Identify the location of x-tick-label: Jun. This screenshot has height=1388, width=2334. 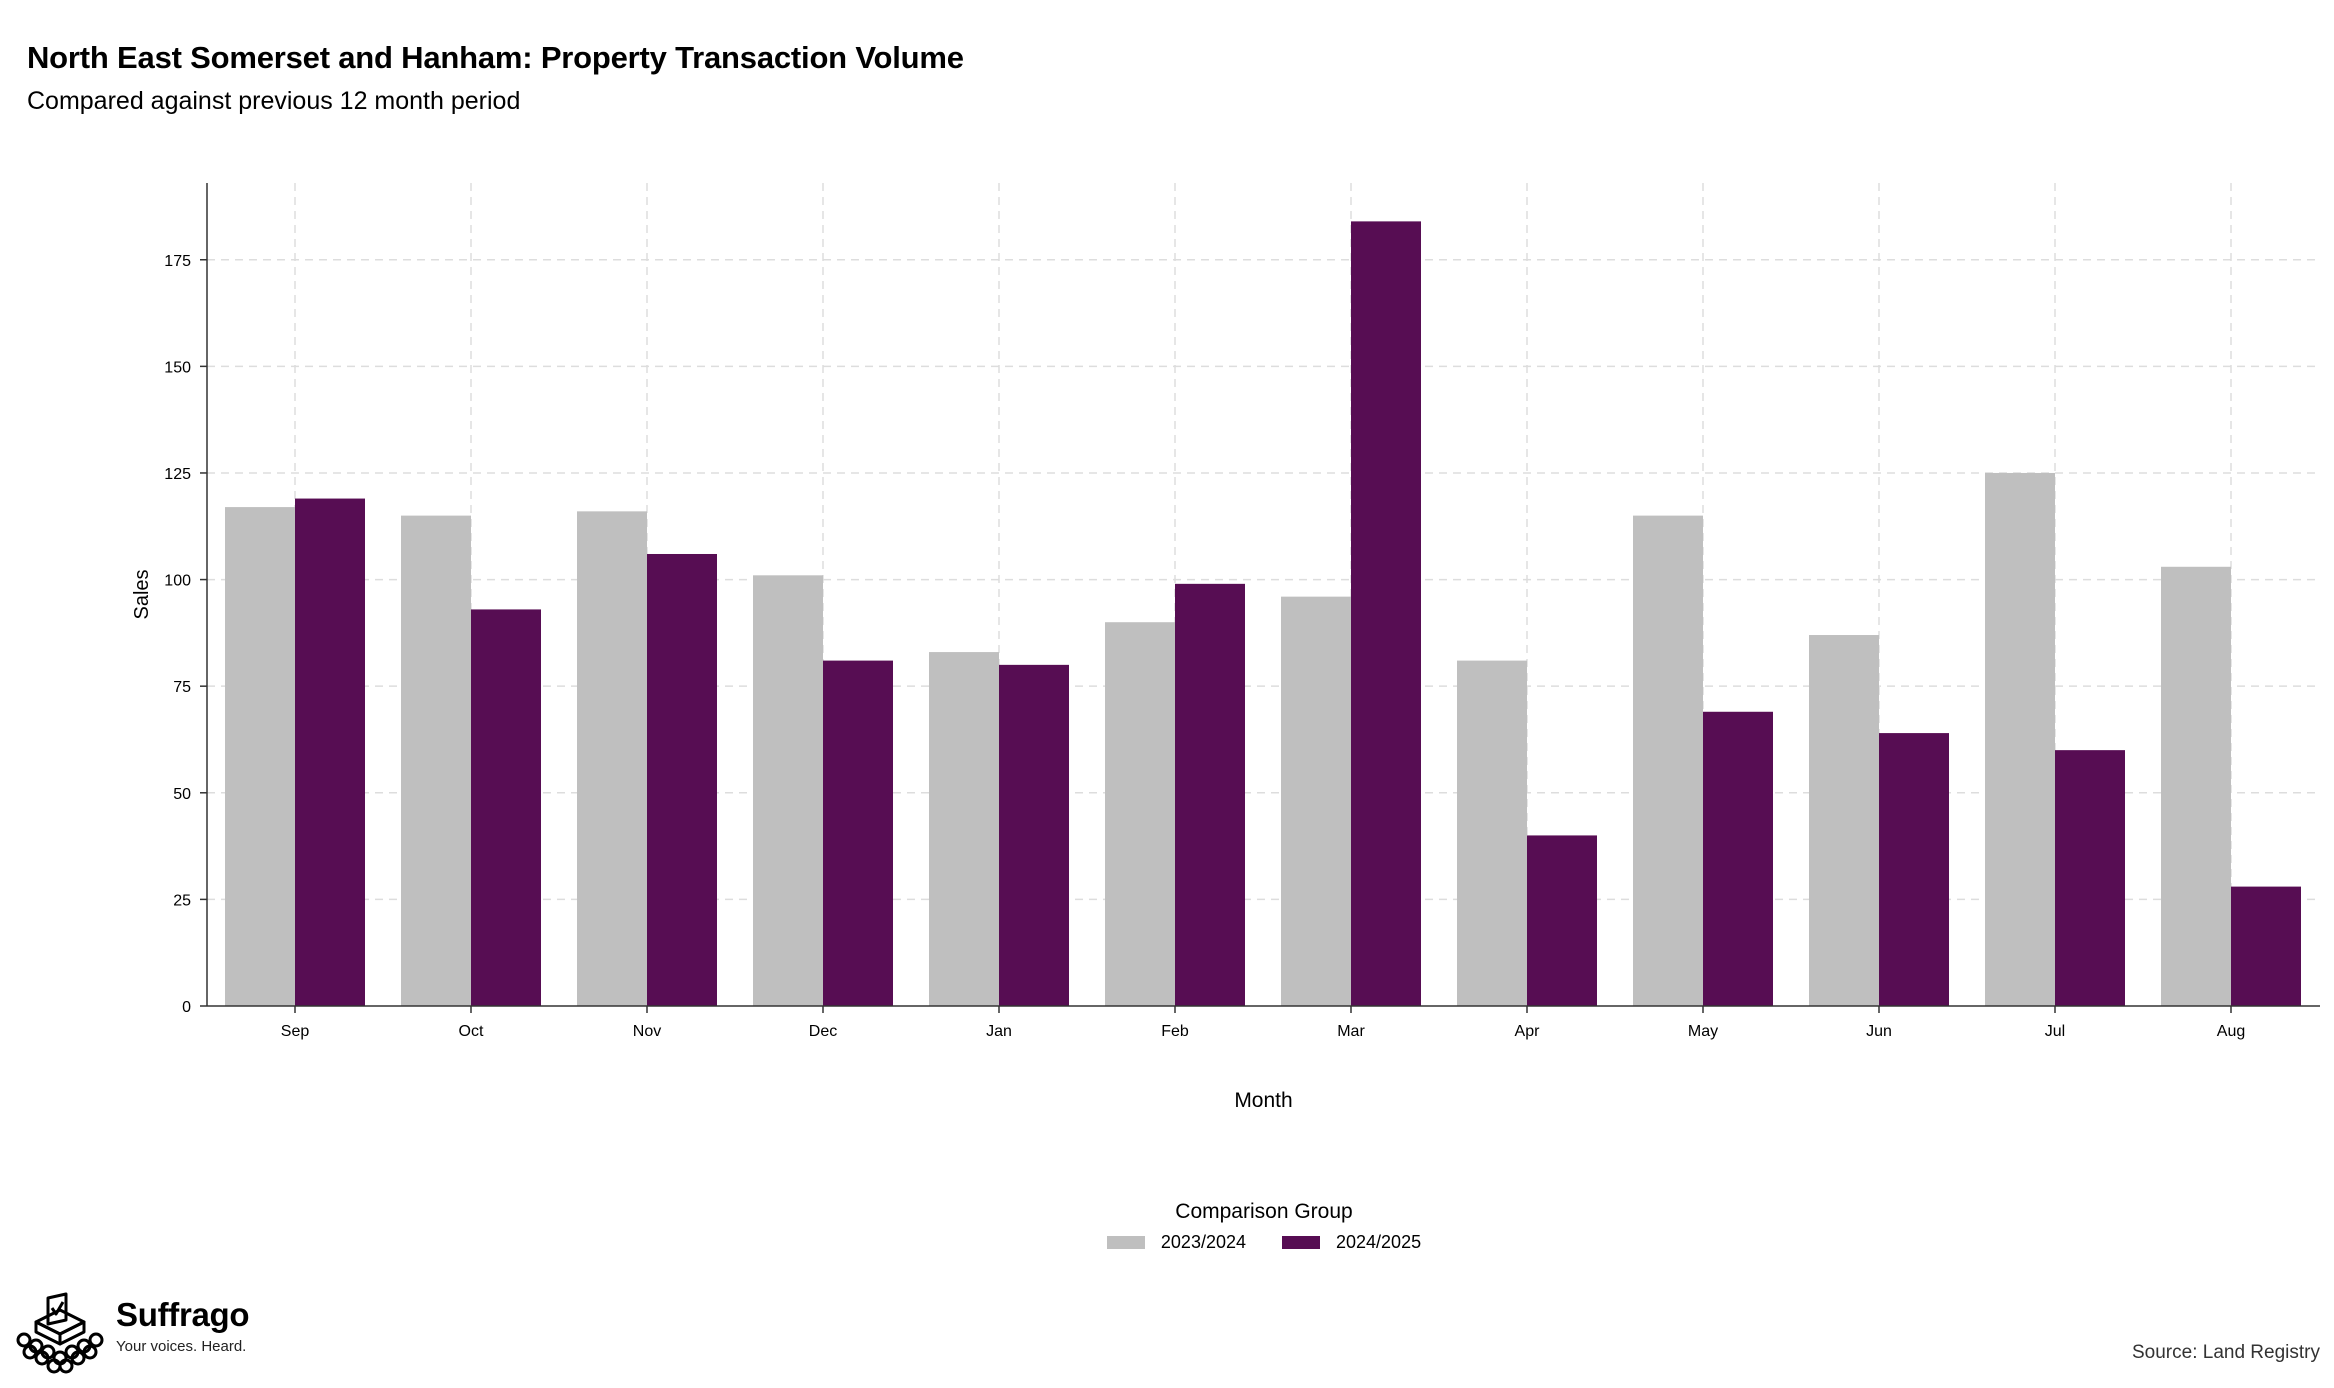
(1879, 1031).